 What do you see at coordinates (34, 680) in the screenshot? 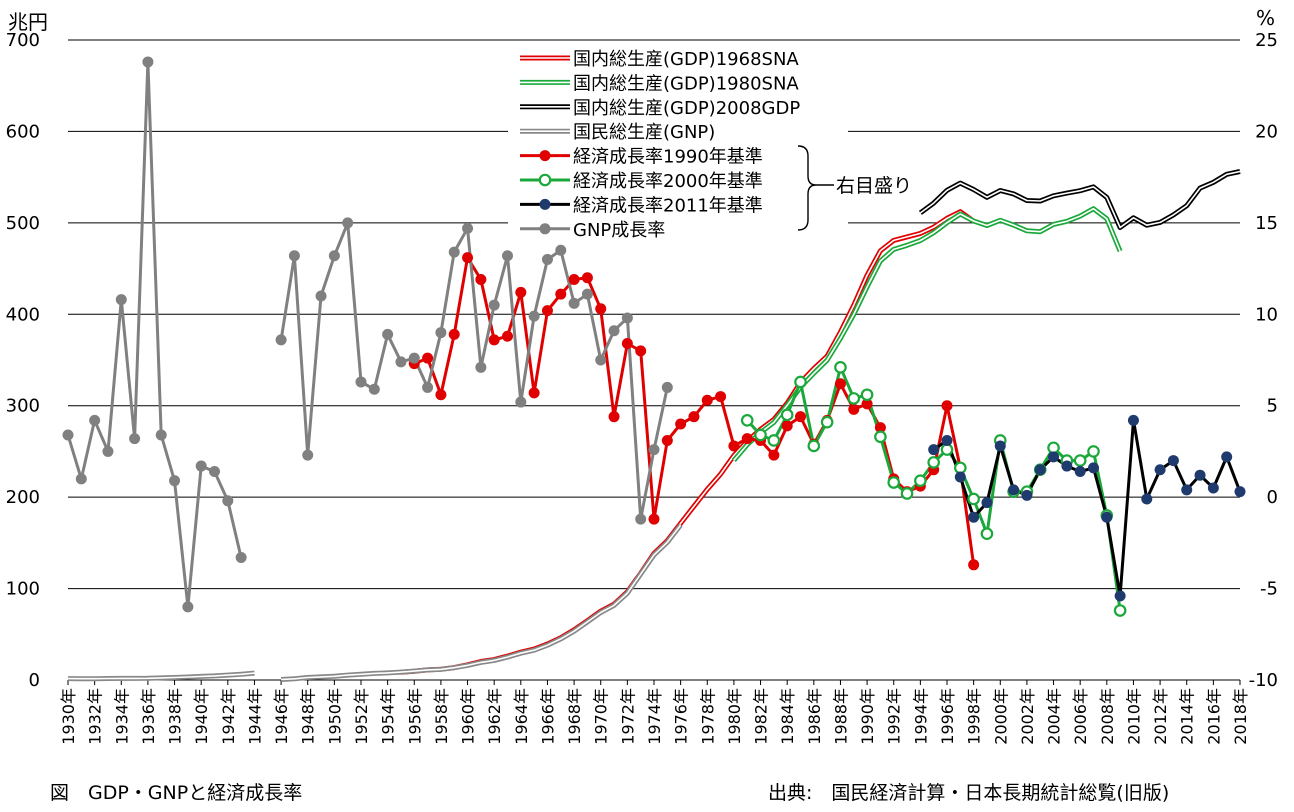
I see `left-tick-label: 0` at bounding box center [34, 680].